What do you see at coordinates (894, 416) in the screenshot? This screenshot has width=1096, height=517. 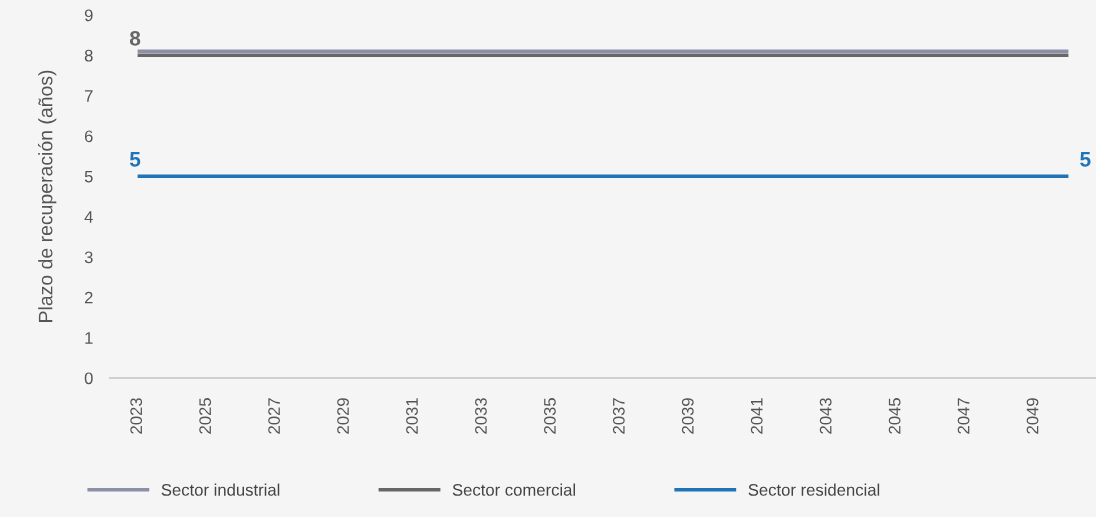 I see `x-tick-label: 2045` at bounding box center [894, 416].